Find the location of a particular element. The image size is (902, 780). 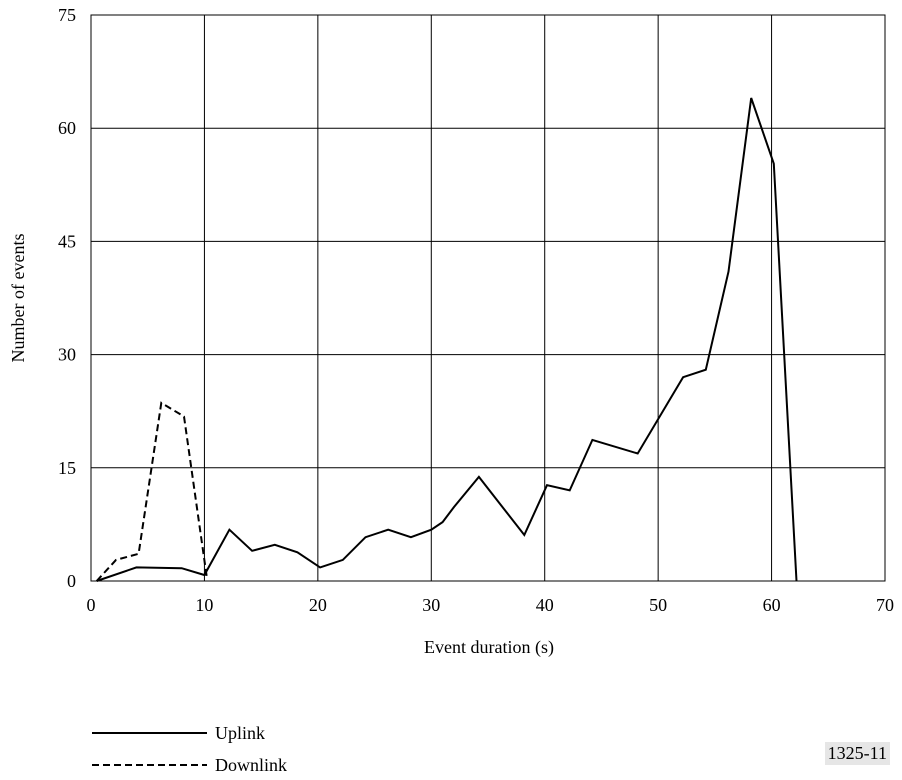

x-axis-ticks: 0 10 20 30 40 50 60 70 is located at coordinates (491, 605).